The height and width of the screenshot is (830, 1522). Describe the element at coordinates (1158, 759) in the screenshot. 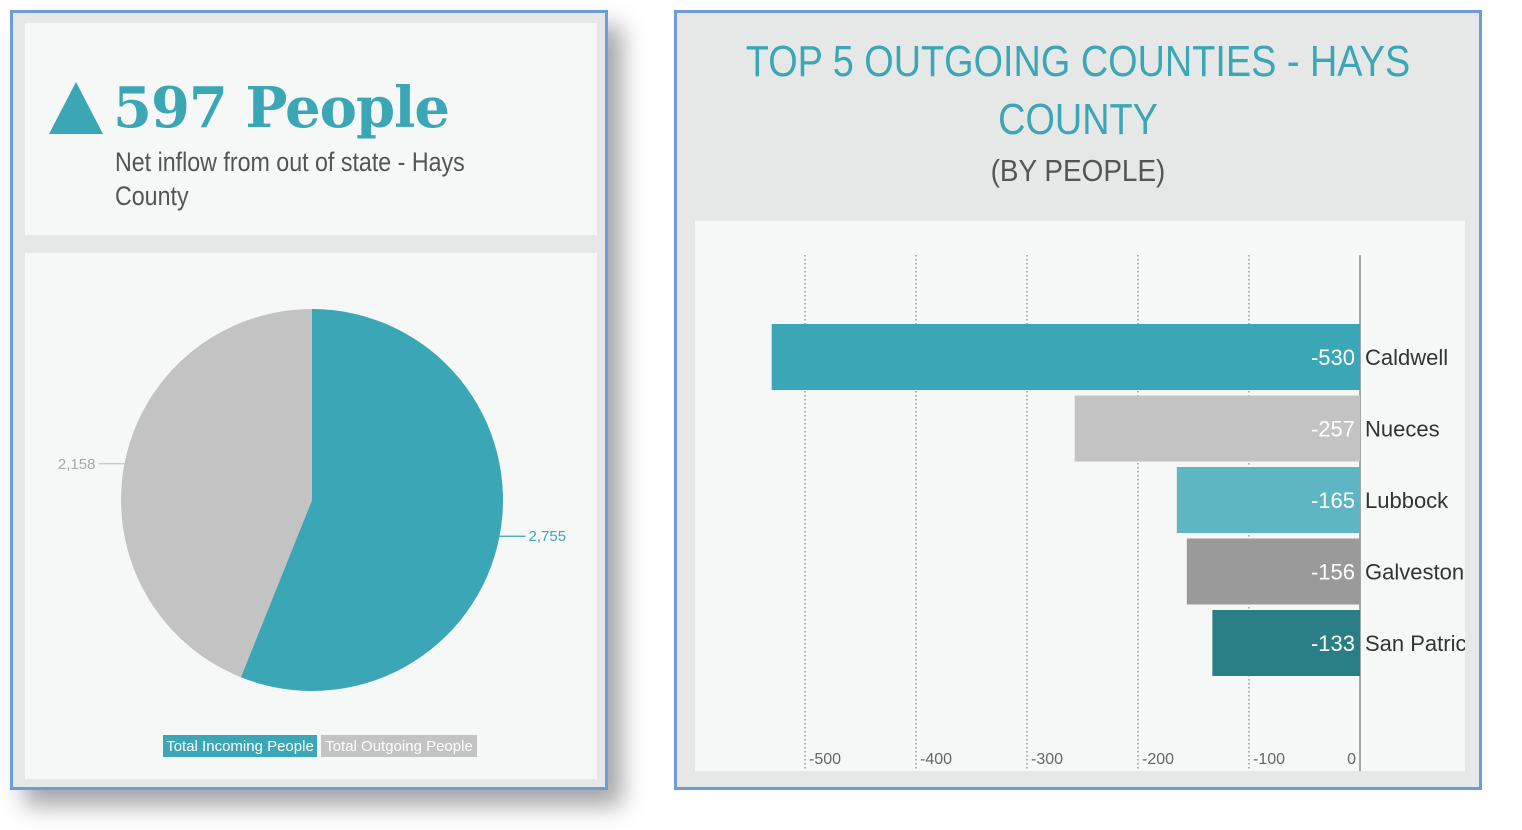

I see `tick-label-3: -200` at that location.